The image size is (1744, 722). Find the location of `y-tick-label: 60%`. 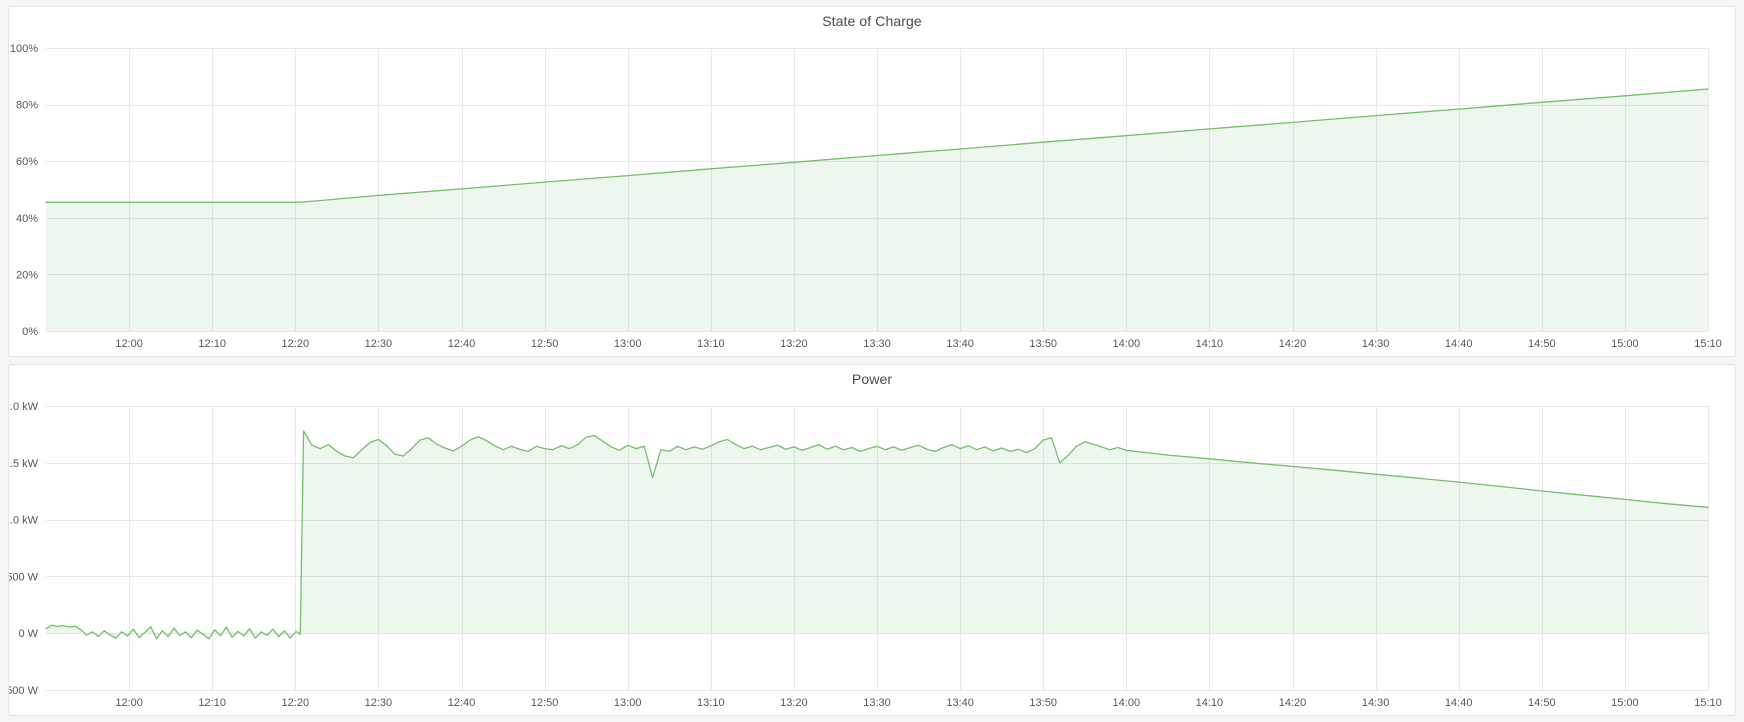

y-tick-label: 60% is located at coordinates (27, 162).